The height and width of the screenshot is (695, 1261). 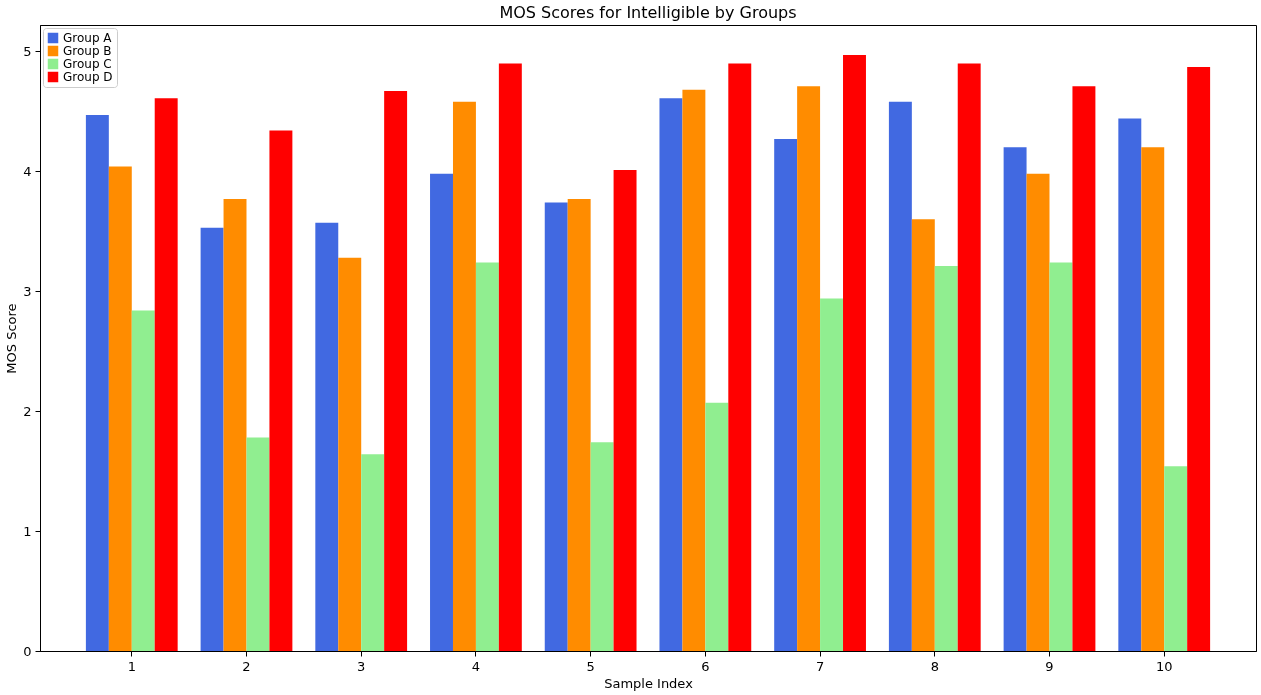 What do you see at coordinates (12, 338) in the screenshot?
I see `y-axis-title: MOS Score` at bounding box center [12, 338].